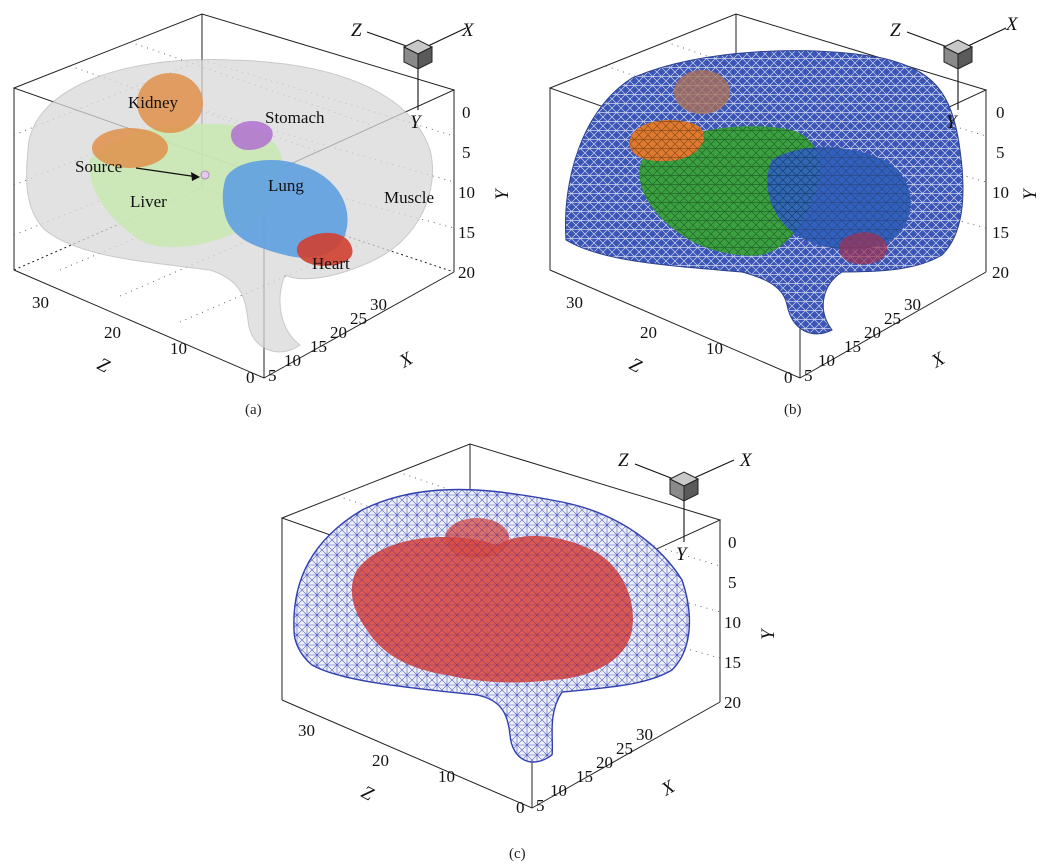 This screenshot has width=1044, height=866. Describe the element at coordinates (1030, 193) in the screenshot. I see `panel-b-y-axis-title: Y` at that location.